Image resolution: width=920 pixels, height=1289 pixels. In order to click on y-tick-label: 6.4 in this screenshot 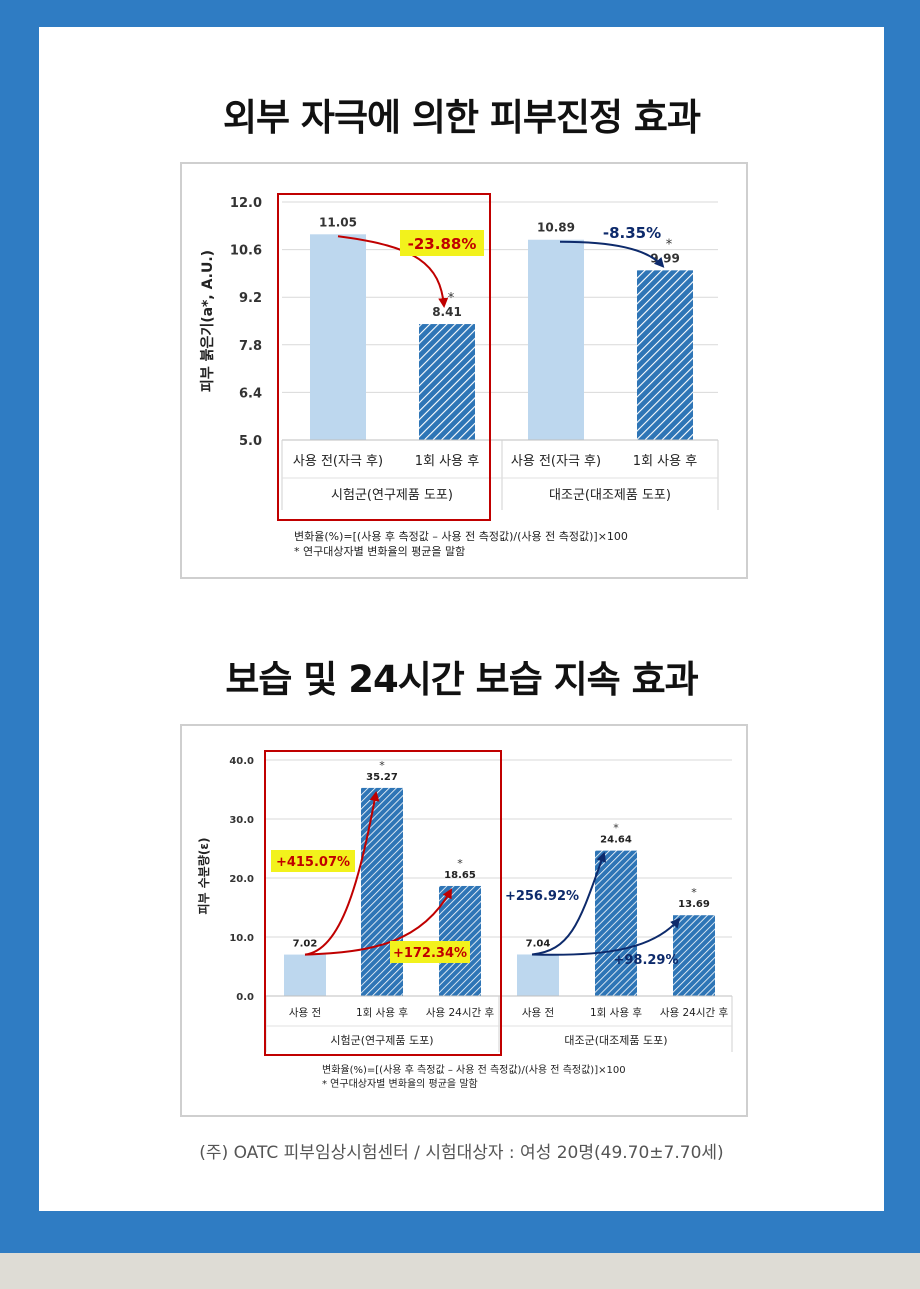, I will do `click(250, 393)`.